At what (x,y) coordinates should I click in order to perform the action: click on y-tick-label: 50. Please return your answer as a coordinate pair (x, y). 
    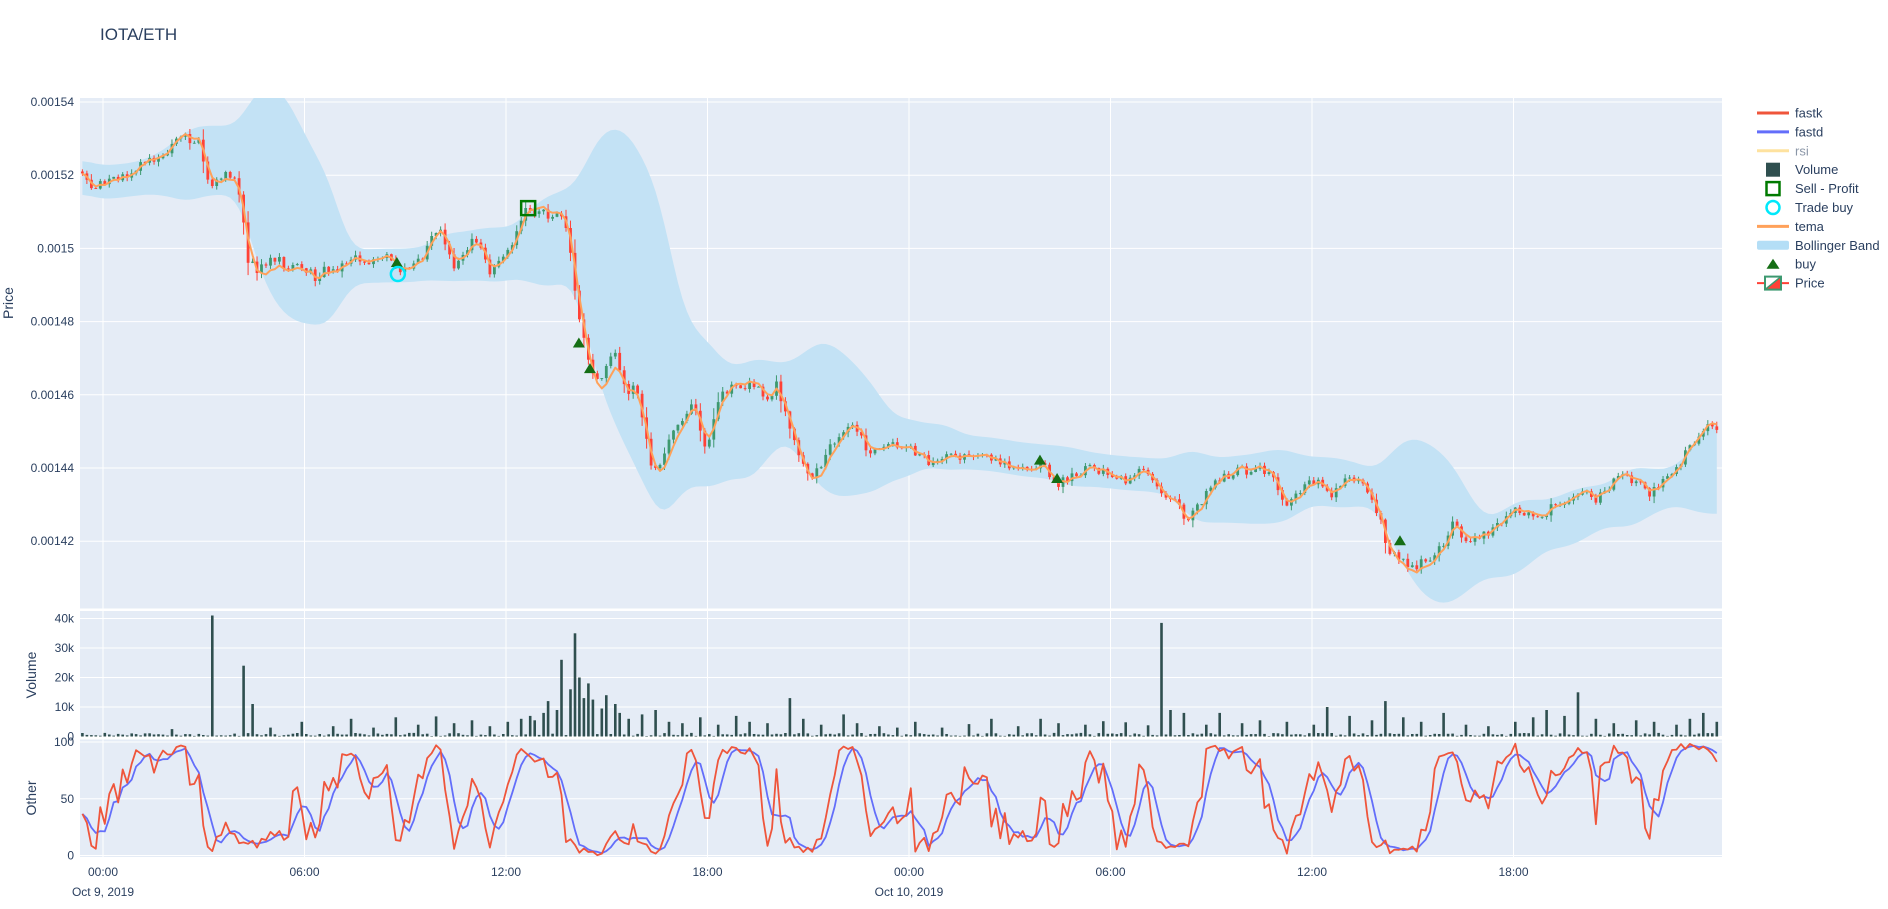
    Looking at the image, I should click on (68, 799).